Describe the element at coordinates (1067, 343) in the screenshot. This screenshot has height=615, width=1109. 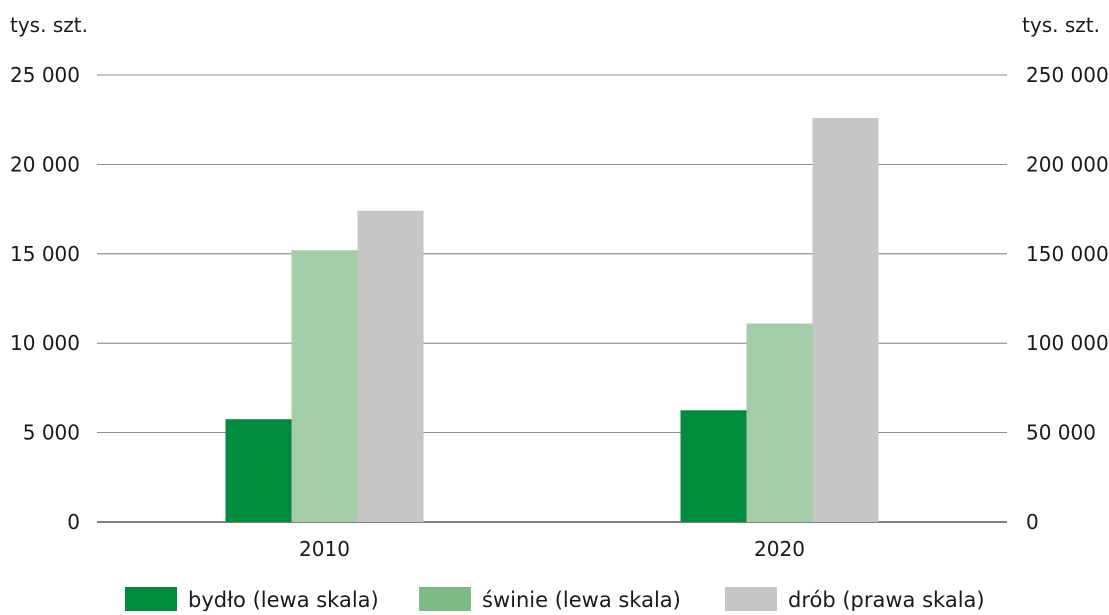
I see `right-tick-label: 100 000` at that location.